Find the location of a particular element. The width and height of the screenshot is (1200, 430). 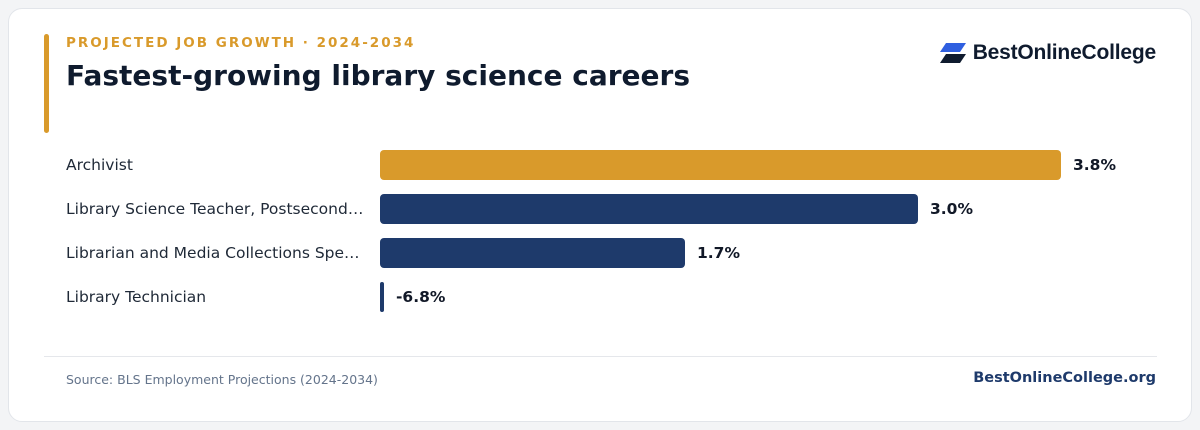

footer-divider is located at coordinates (600, 356).